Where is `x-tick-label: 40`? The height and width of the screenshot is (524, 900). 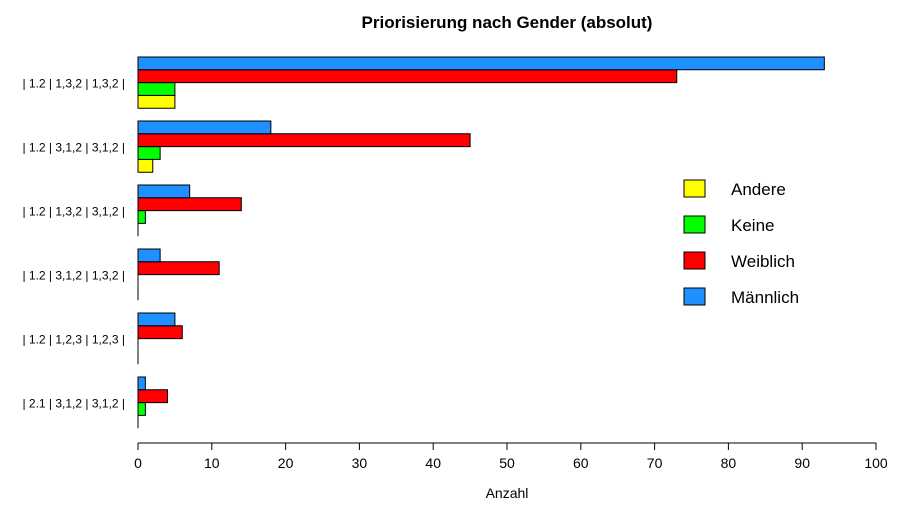 x-tick-label: 40 is located at coordinates (433, 463).